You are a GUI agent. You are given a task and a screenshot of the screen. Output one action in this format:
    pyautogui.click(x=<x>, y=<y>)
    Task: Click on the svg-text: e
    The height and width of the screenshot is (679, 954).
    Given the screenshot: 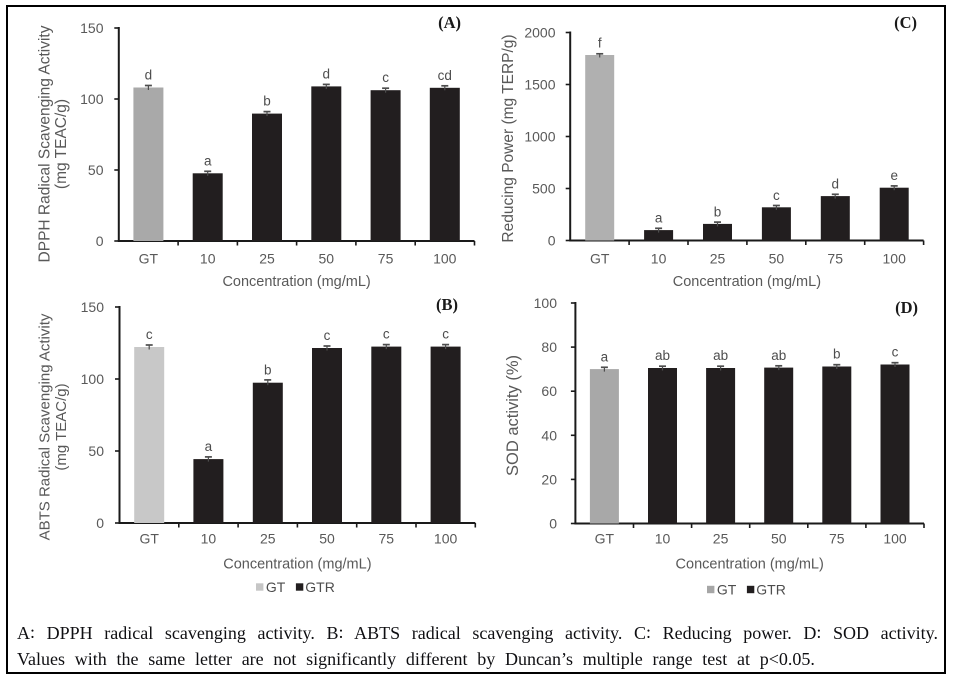 What is the action you would take?
    pyautogui.click(x=894, y=175)
    